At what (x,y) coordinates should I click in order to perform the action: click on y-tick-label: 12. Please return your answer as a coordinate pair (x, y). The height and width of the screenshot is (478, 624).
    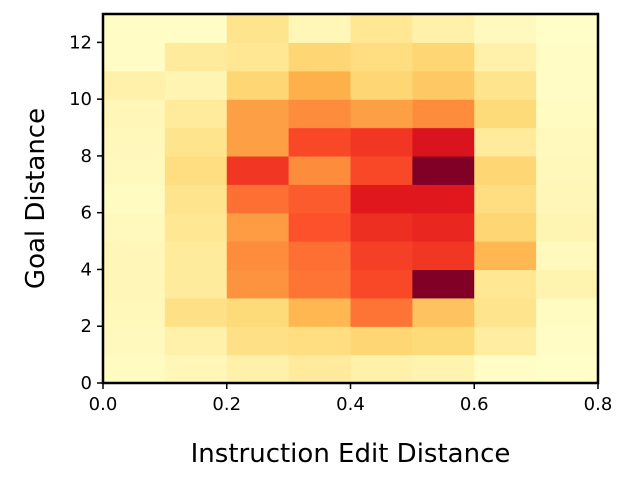
    Looking at the image, I should click on (80, 42).